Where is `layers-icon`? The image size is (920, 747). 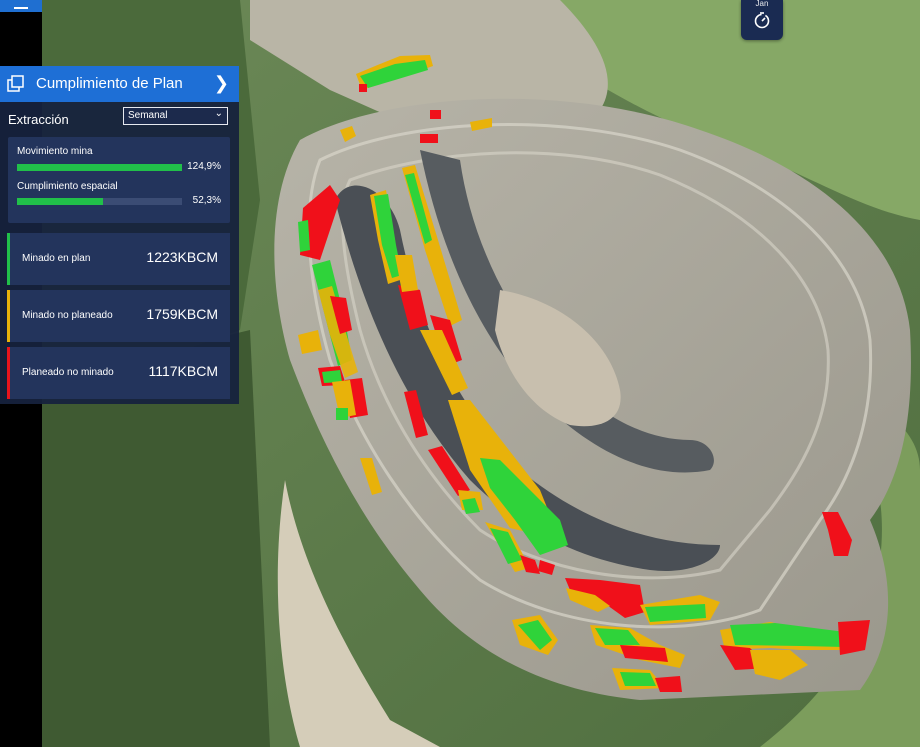
layers-icon is located at coordinates (15, 83).